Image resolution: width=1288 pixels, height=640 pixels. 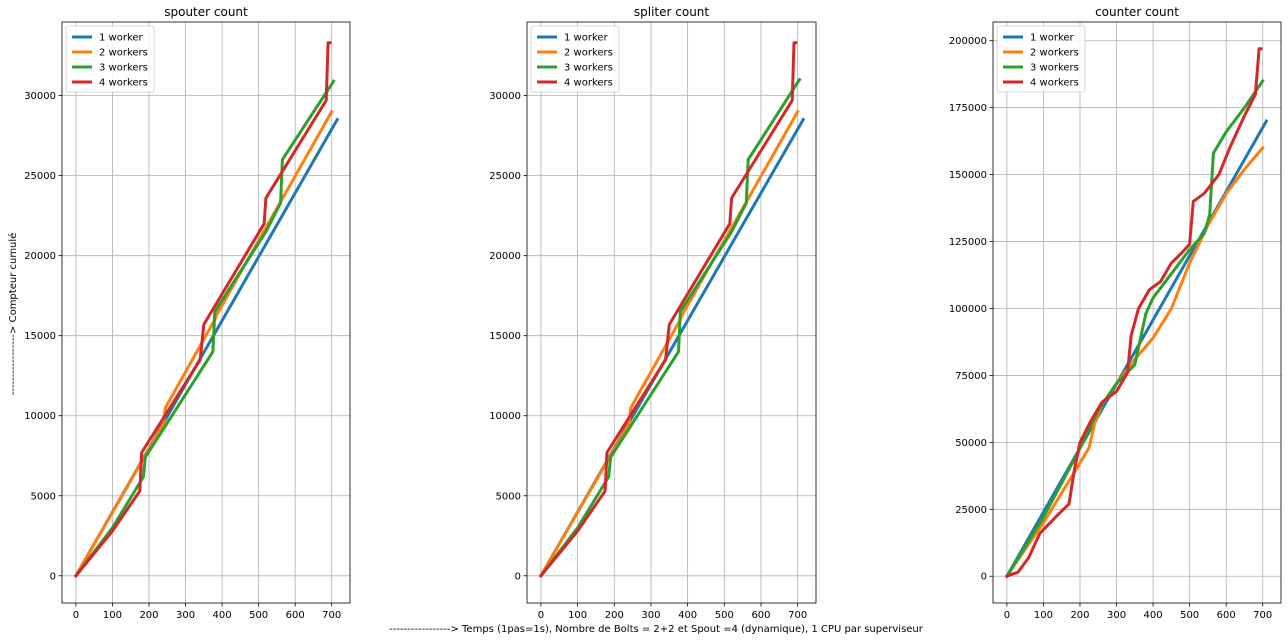 What do you see at coordinates (968, 242) in the screenshot?
I see `y-tick-label: 125000` at bounding box center [968, 242].